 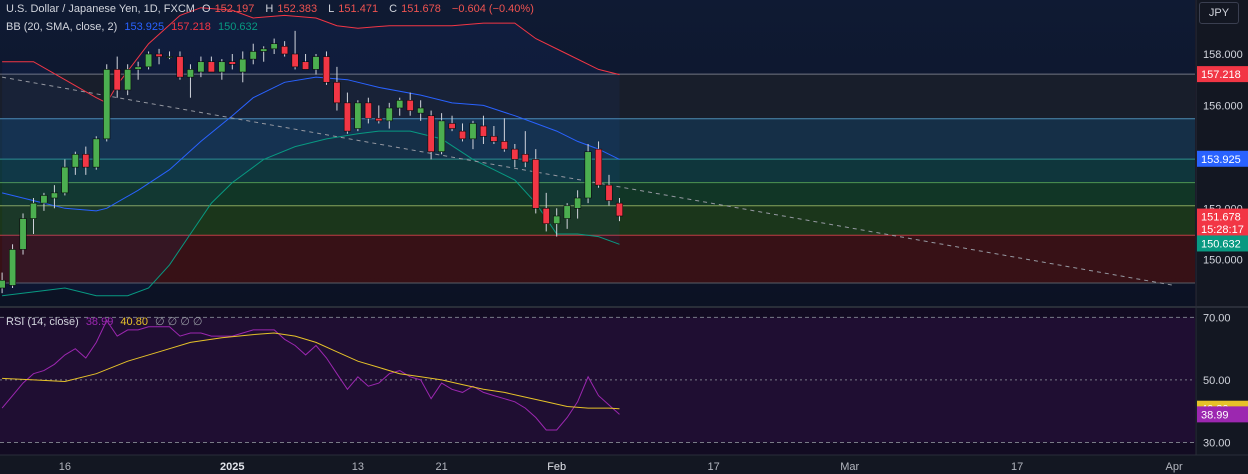 I want to click on rsi-line, so click(x=310, y=375).